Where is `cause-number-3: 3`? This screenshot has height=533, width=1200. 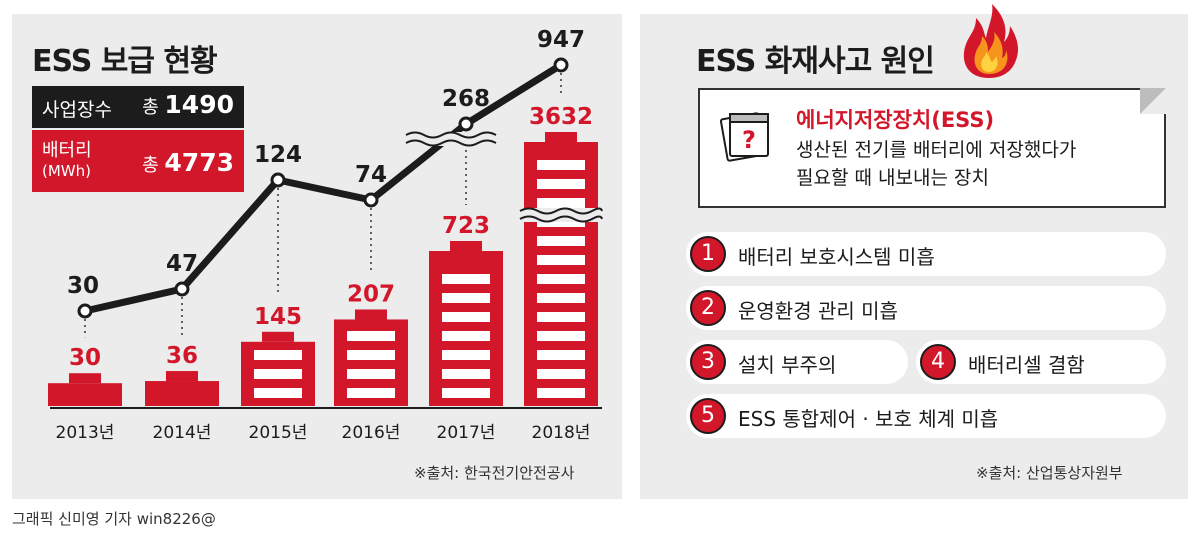 cause-number-3: 3 is located at coordinates (708, 362).